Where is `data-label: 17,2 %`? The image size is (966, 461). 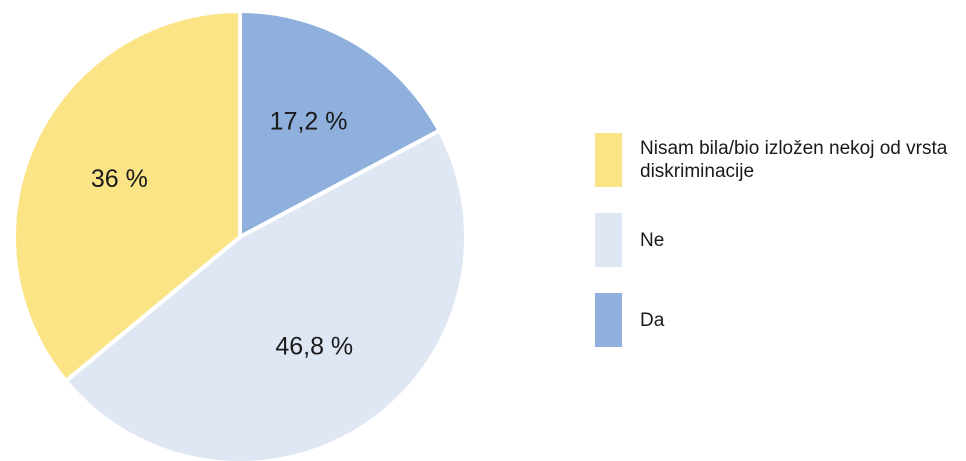 data-label: 17,2 % is located at coordinates (309, 121).